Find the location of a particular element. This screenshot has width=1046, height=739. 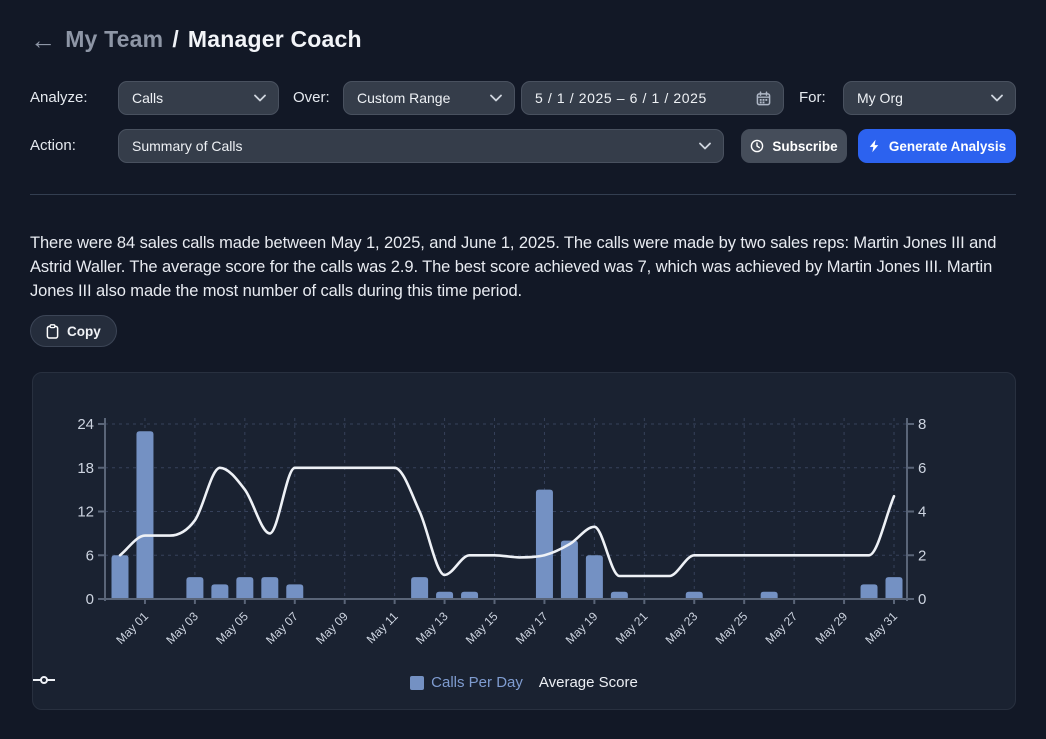

for-select-value: My Org is located at coordinates (880, 98).